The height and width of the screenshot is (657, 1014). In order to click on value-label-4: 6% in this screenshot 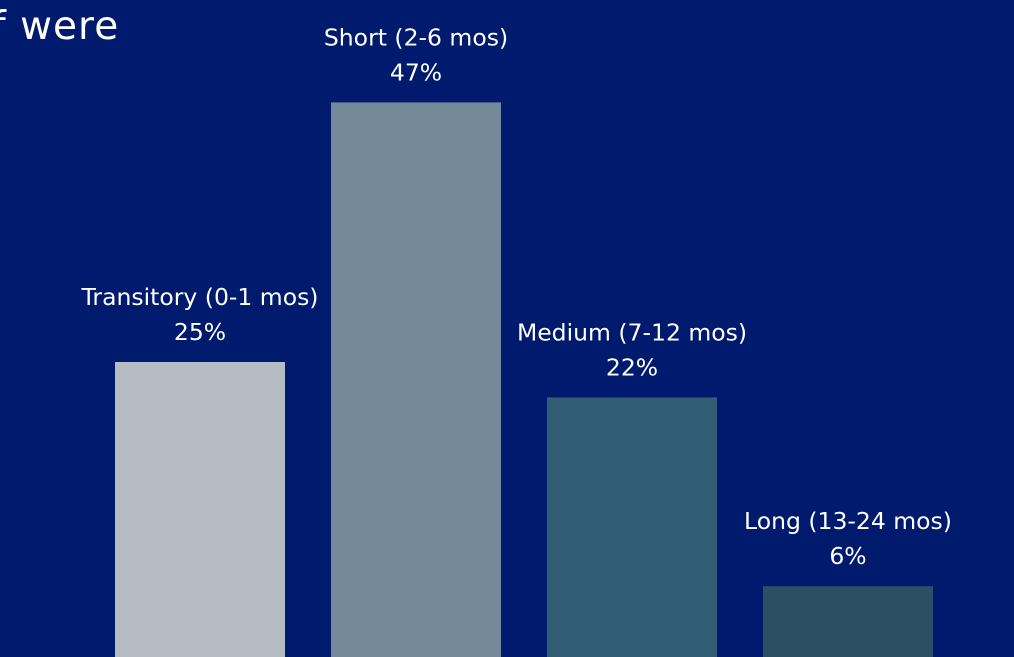, I will do `click(847, 556)`.